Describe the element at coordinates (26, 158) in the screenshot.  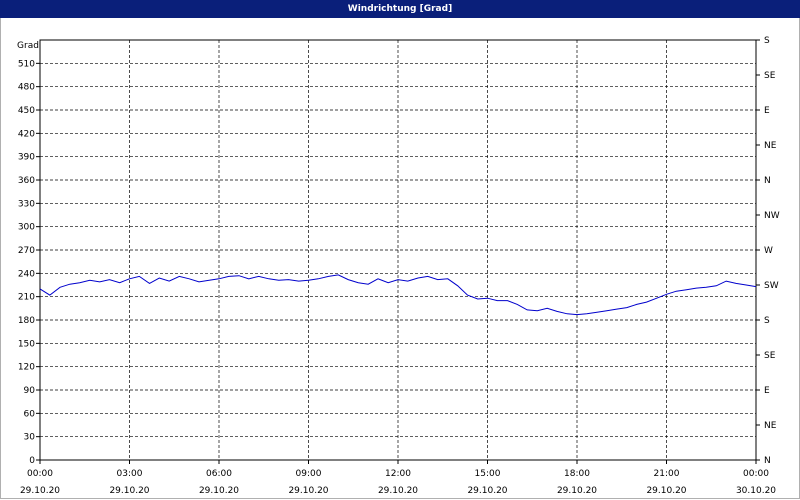
I see `y-tick-label: 390` at that location.